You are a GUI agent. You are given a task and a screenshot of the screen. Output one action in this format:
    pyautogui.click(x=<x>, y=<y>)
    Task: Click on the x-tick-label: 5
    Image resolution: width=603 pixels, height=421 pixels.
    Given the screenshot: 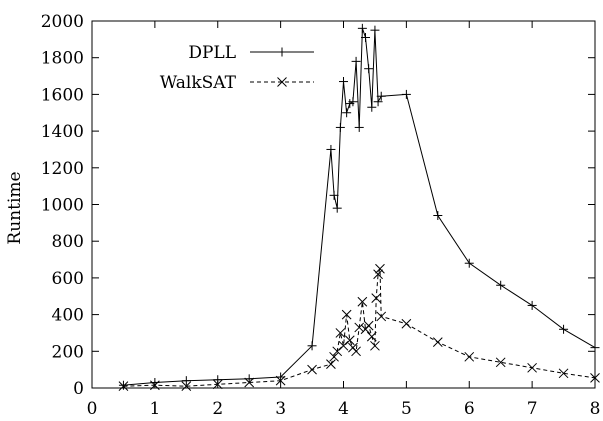 What is the action you would take?
    pyautogui.click(x=406, y=409)
    